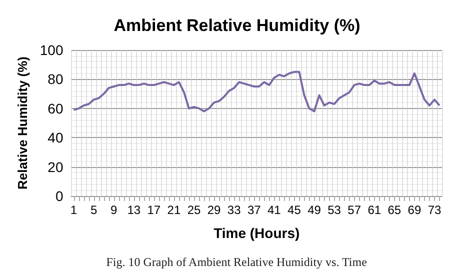 This screenshot has width=474, height=278. Describe the element at coordinates (274, 210) in the screenshot. I see `x-tick-label: 41` at that location.